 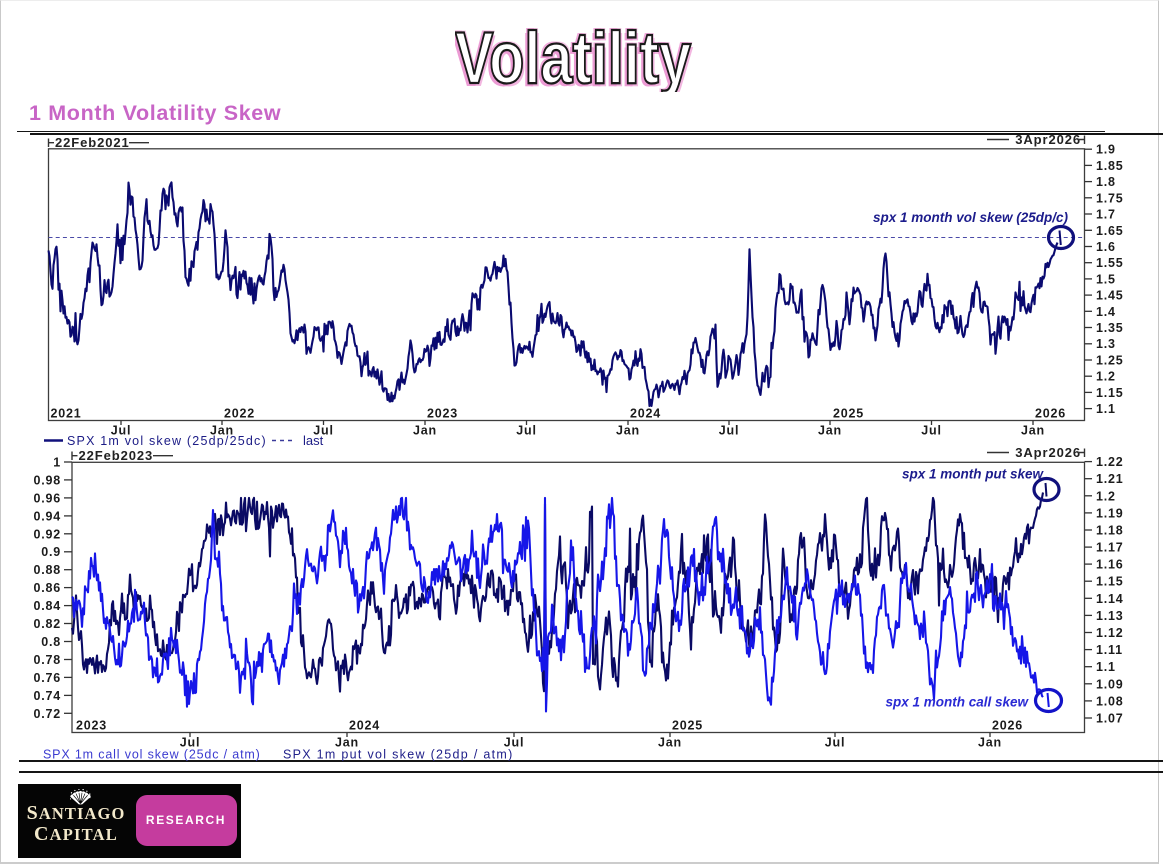 What do you see at coordinates (1110, 361) in the screenshot?
I see `svg-text: 1.25` at bounding box center [1110, 361].